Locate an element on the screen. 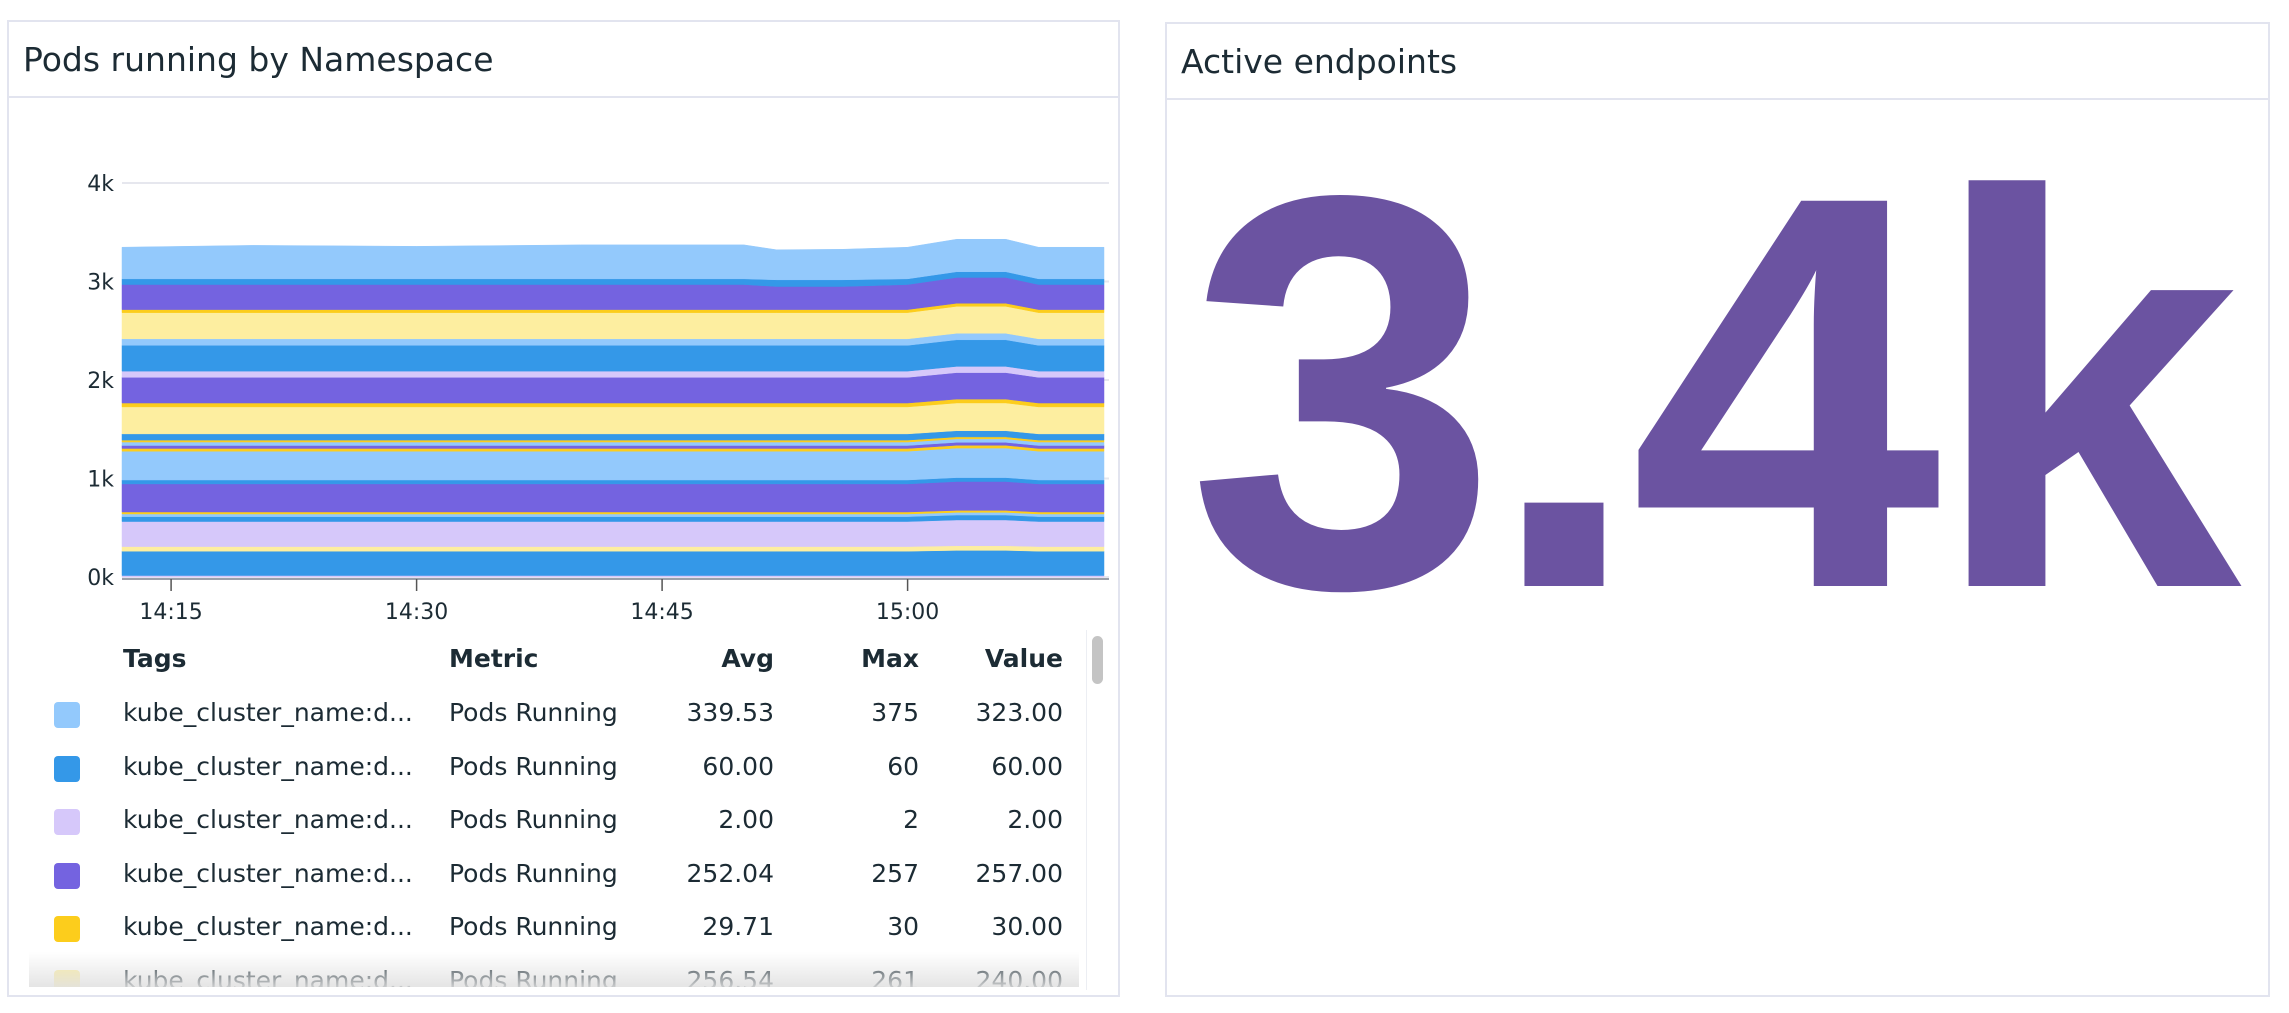 The width and height of the screenshot is (2289, 1013). row-value: 323.00 is located at coordinates (1019, 712).